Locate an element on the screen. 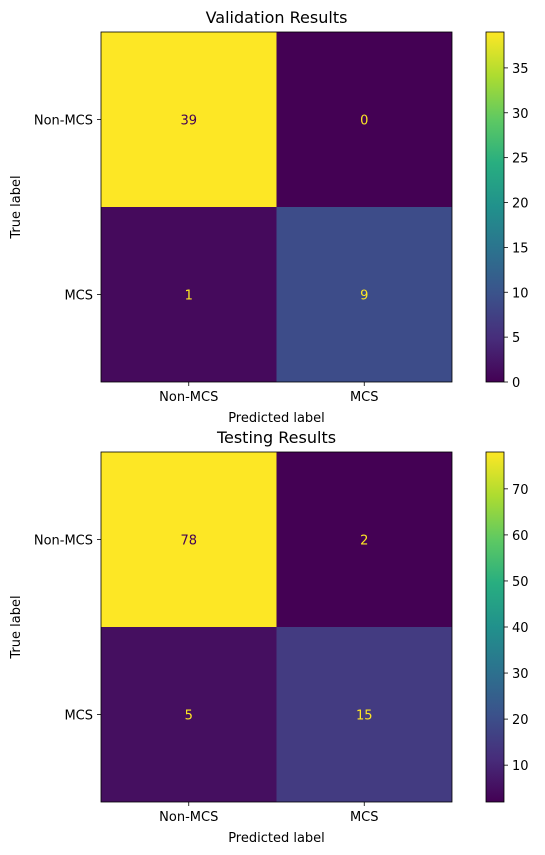 The height and width of the screenshot is (855, 545). cell-value-label: 1 is located at coordinates (189, 296).